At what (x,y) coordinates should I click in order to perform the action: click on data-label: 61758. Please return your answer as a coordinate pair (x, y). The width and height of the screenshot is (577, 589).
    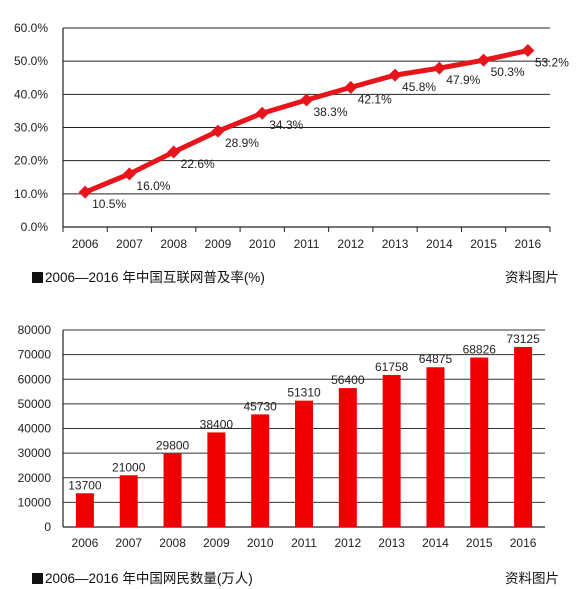
    Looking at the image, I should click on (392, 367).